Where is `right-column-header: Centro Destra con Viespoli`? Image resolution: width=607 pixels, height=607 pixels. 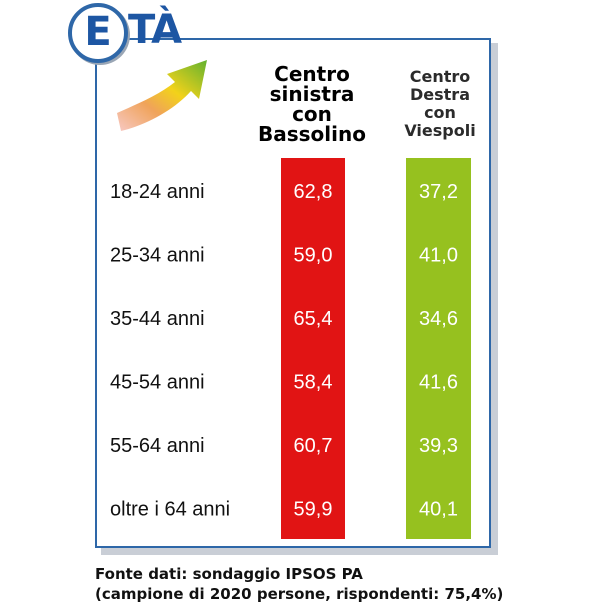
right-column-header: Centro Destra con Viespoli is located at coordinates (440, 103).